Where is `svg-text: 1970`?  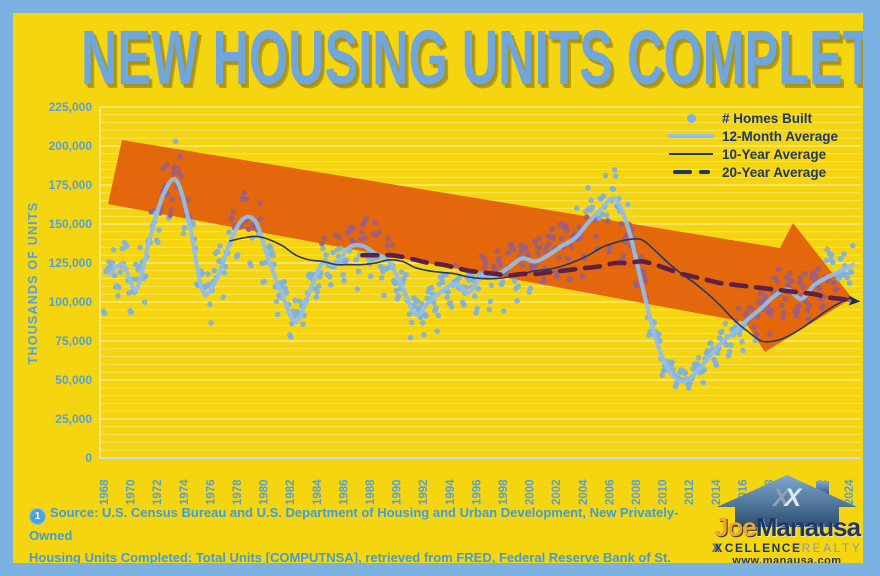 svg-text: 1970 is located at coordinates (132, 492).